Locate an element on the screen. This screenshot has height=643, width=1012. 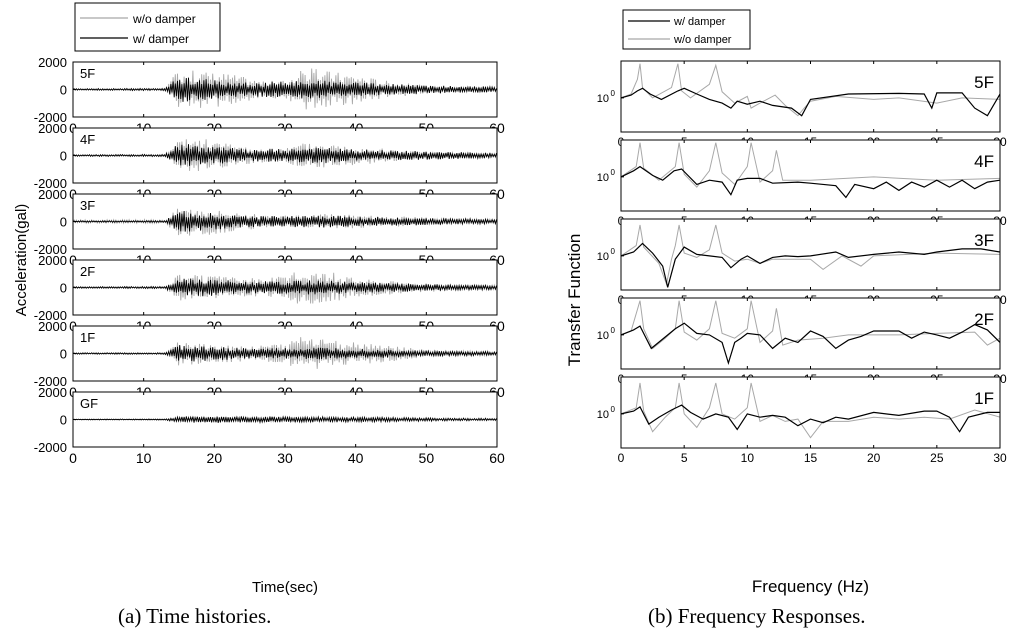
x-tick-label: 15 is located at coordinates (811, 458).